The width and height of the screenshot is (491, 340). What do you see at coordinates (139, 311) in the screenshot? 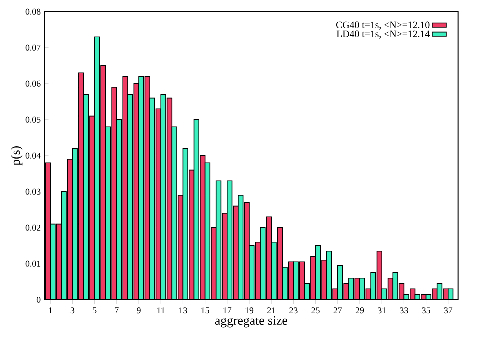
I see `x-tick-label: 9` at bounding box center [139, 311].